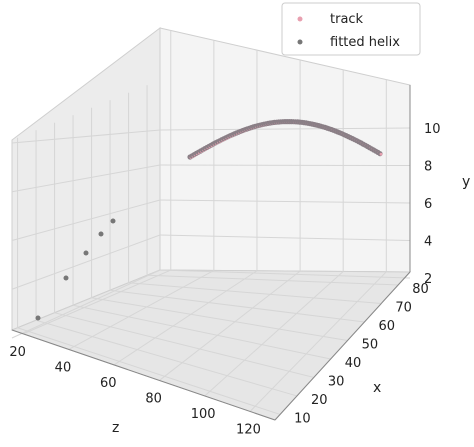 This screenshot has height=447, width=474. What do you see at coordinates (300, 42) in the screenshot?
I see `legend-marker-fitted-helix` at bounding box center [300, 42].